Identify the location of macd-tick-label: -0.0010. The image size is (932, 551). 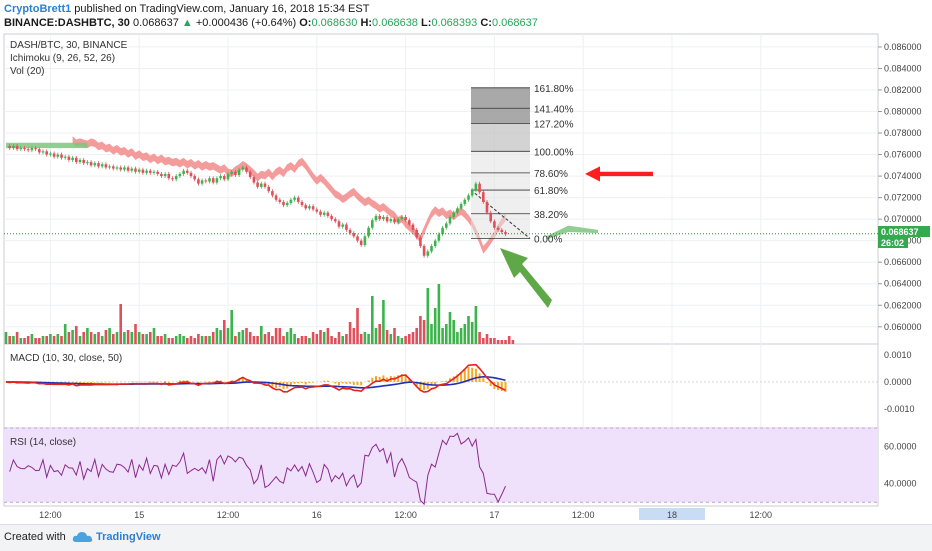
(899, 409).